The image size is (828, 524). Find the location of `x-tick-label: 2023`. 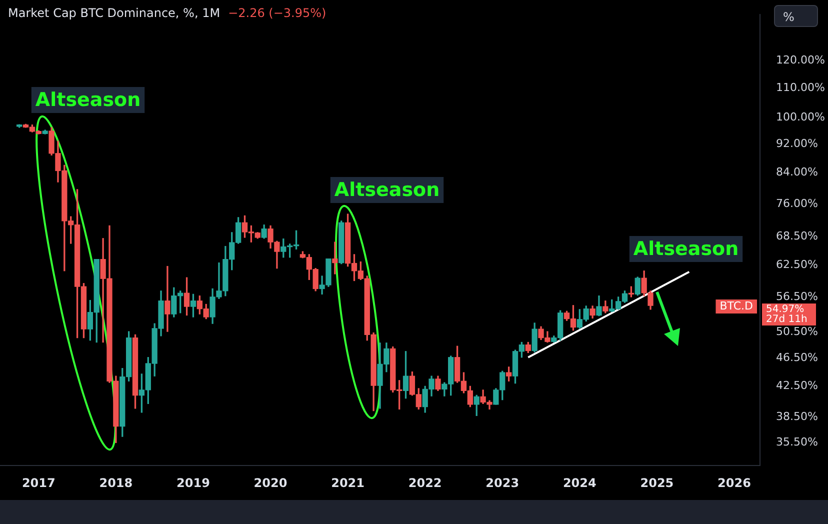

x-tick-label: 2023 is located at coordinates (503, 483).